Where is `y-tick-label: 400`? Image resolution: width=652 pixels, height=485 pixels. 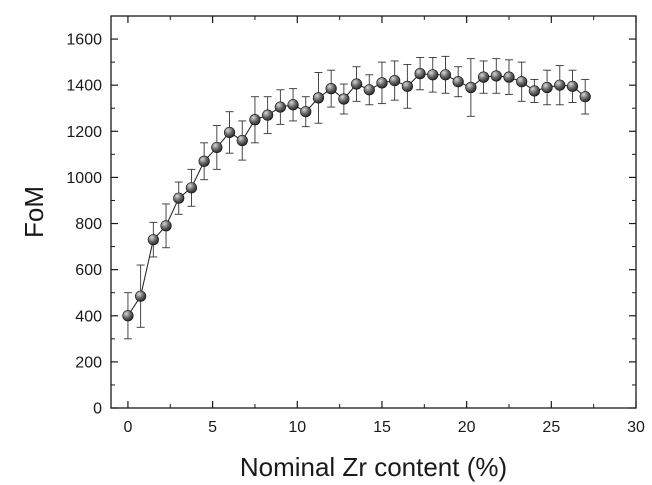 y-tick-label: 400 is located at coordinates (88, 316).